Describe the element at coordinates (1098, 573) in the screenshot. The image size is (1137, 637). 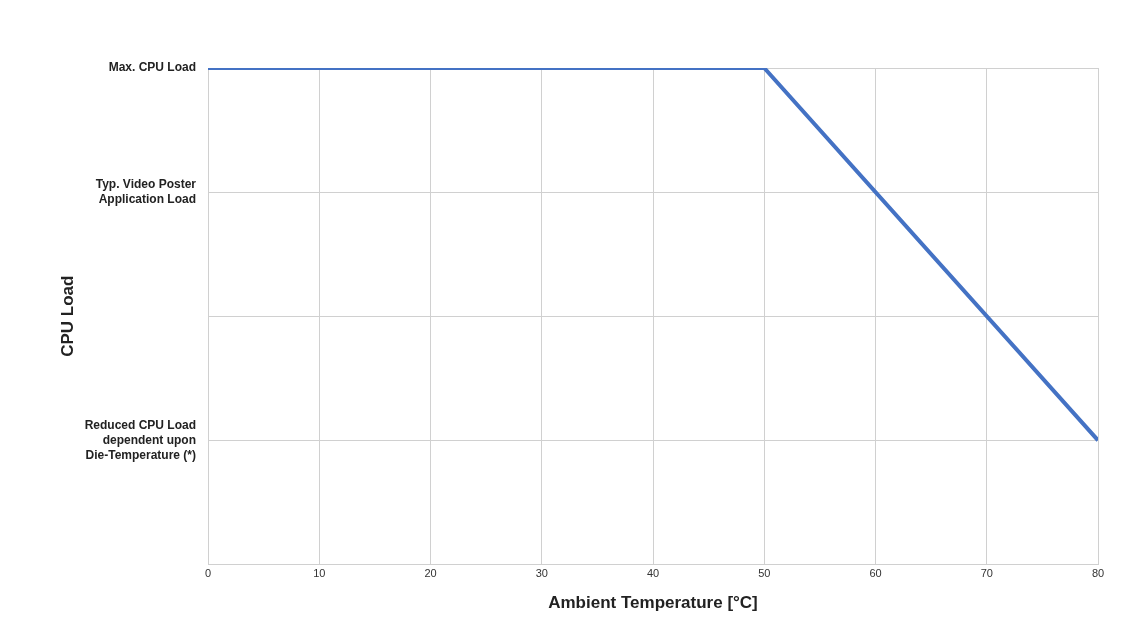
I see `x-tick-label: 80` at that location.